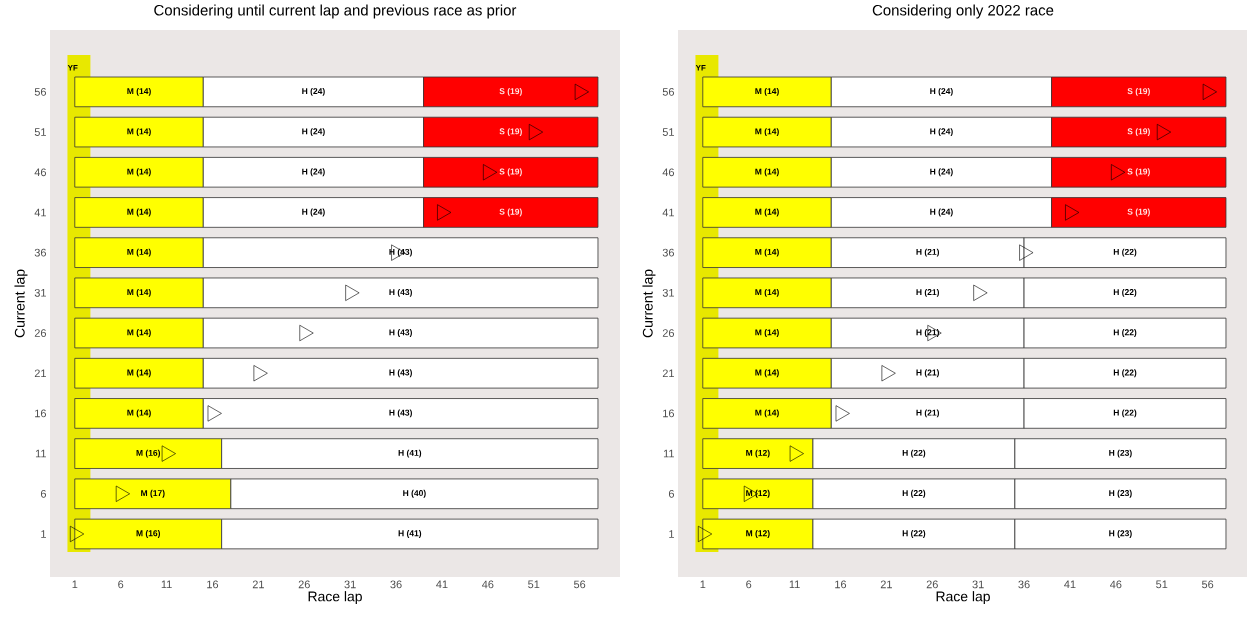 The image size is (1247, 620). I want to click on y-tick-label: 16, so click(40, 413).